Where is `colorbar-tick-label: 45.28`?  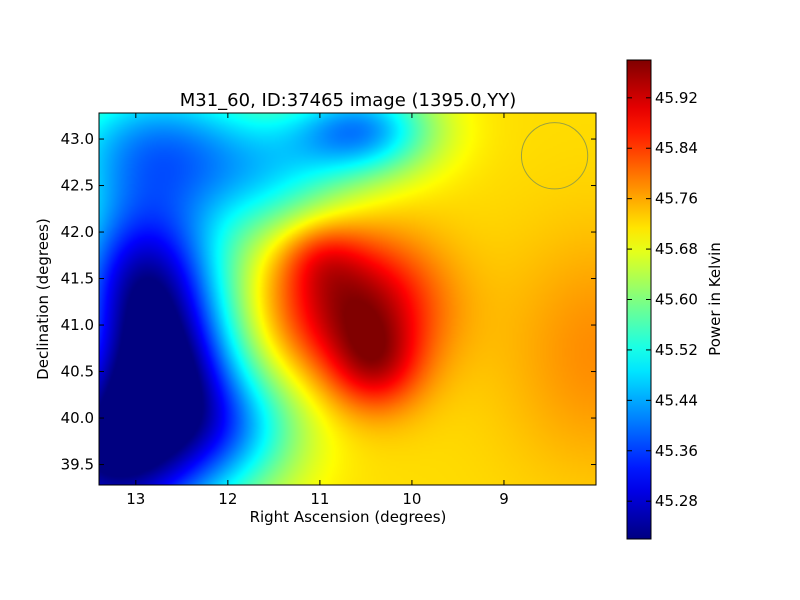
colorbar-tick-label: 45.28 is located at coordinates (676, 501).